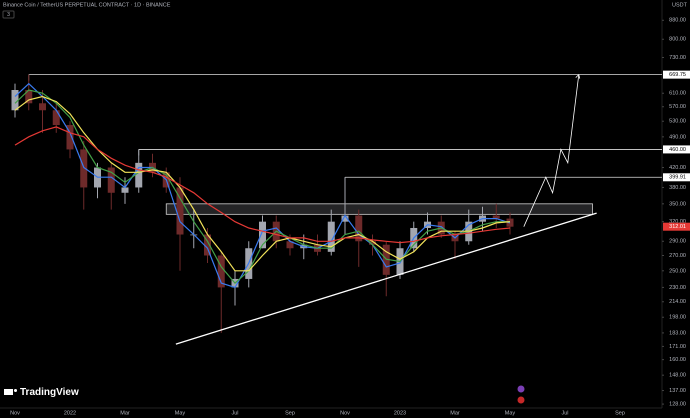 This screenshot has width=690, height=418. I want to click on y-tick-label: 230.00, so click(677, 288).